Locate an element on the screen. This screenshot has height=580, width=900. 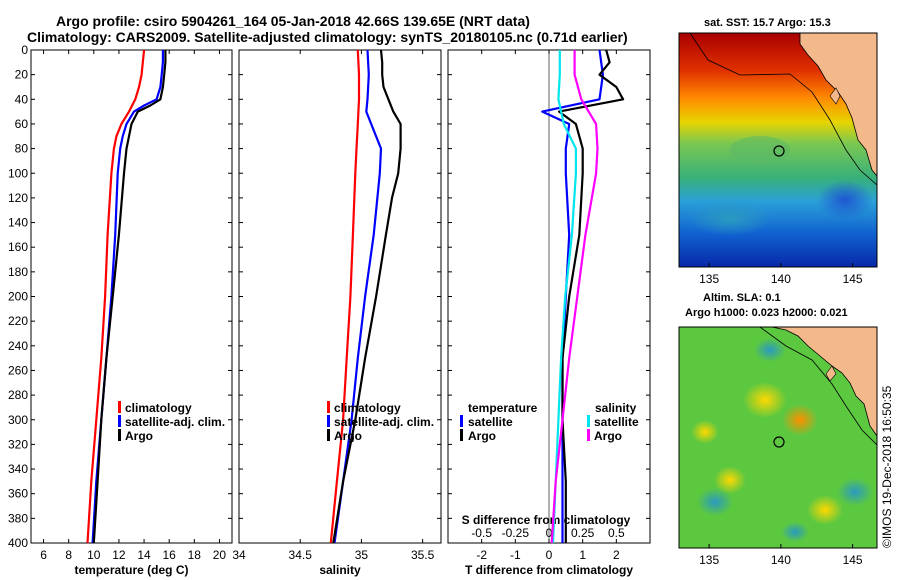
depth-tick-label: 200 is located at coordinates (18, 297).